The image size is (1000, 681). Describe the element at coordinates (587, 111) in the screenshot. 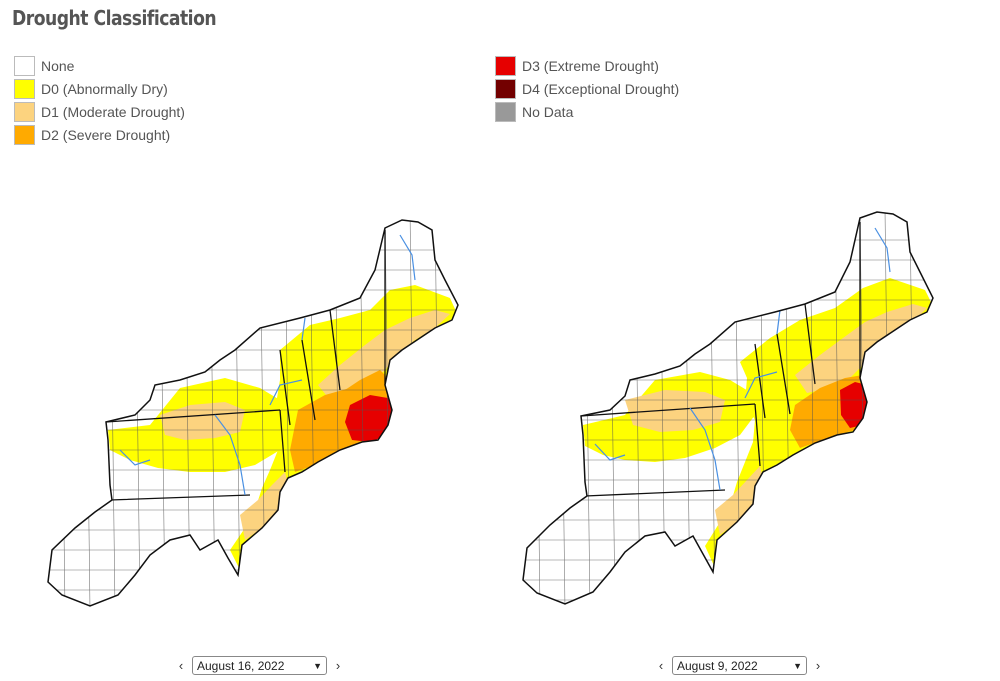

I see `legend-item-no-data: No Data` at that location.